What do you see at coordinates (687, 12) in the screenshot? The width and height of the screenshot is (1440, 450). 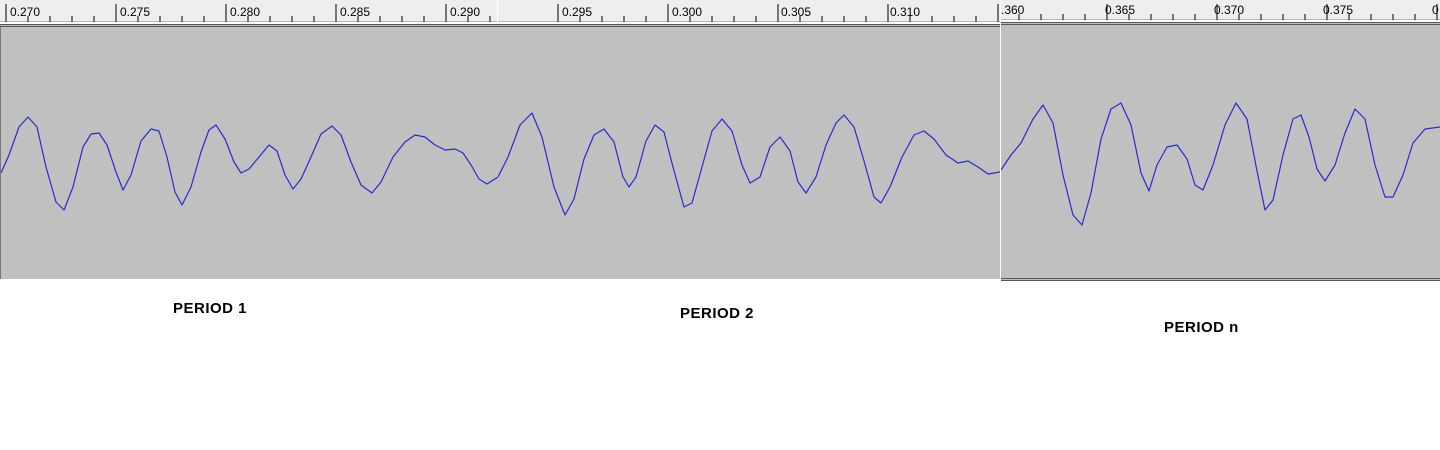 I see `ruler-tick-label: 0.300` at bounding box center [687, 12].